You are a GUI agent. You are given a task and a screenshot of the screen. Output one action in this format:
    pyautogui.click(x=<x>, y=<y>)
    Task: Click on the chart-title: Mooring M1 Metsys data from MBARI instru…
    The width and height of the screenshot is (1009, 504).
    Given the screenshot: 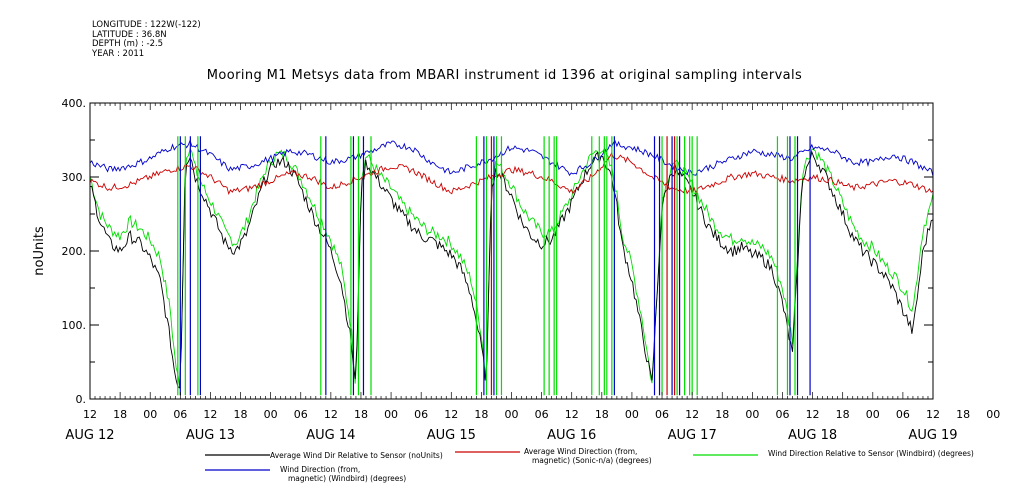 What is the action you would take?
    pyautogui.click(x=504, y=75)
    